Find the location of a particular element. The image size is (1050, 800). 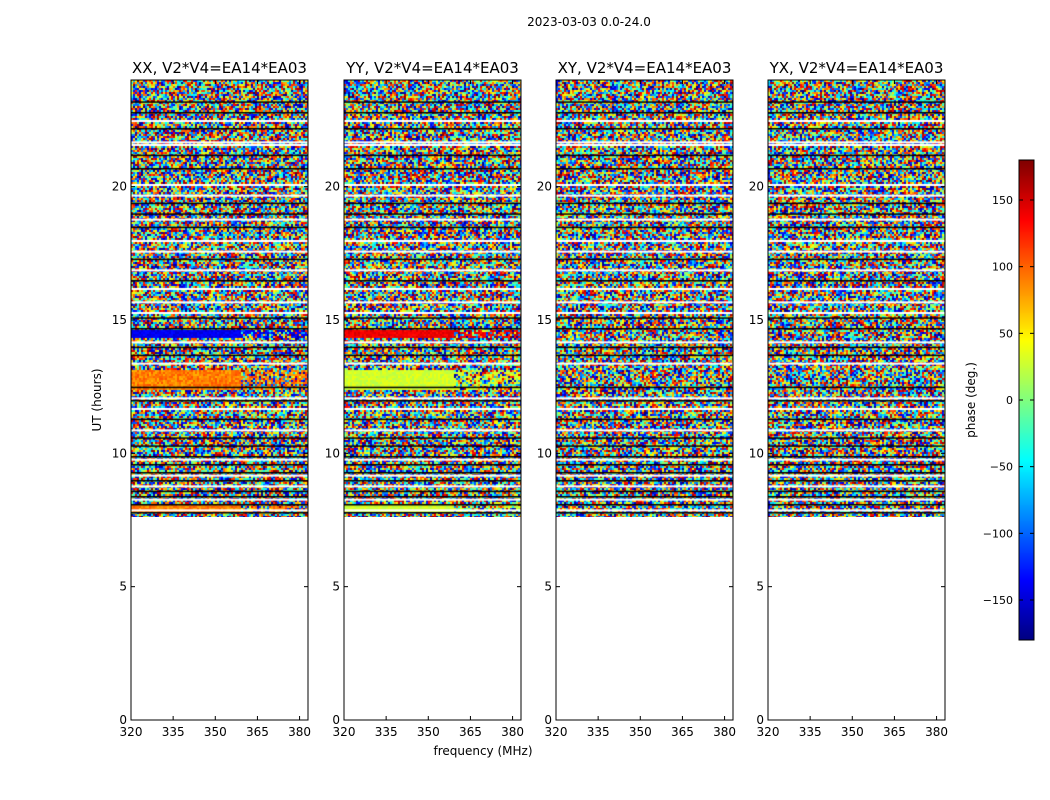

colorbar-tick-label: −50 is located at coordinates (1001, 467).